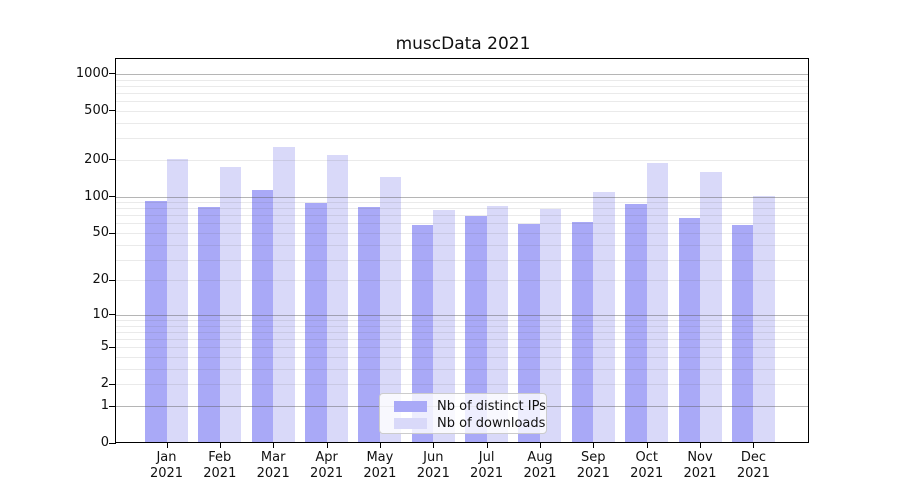 This screenshot has width=900, height=500. Describe the element at coordinates (274, 445) in the screenshot. I see `x-tick-mar` at that location.